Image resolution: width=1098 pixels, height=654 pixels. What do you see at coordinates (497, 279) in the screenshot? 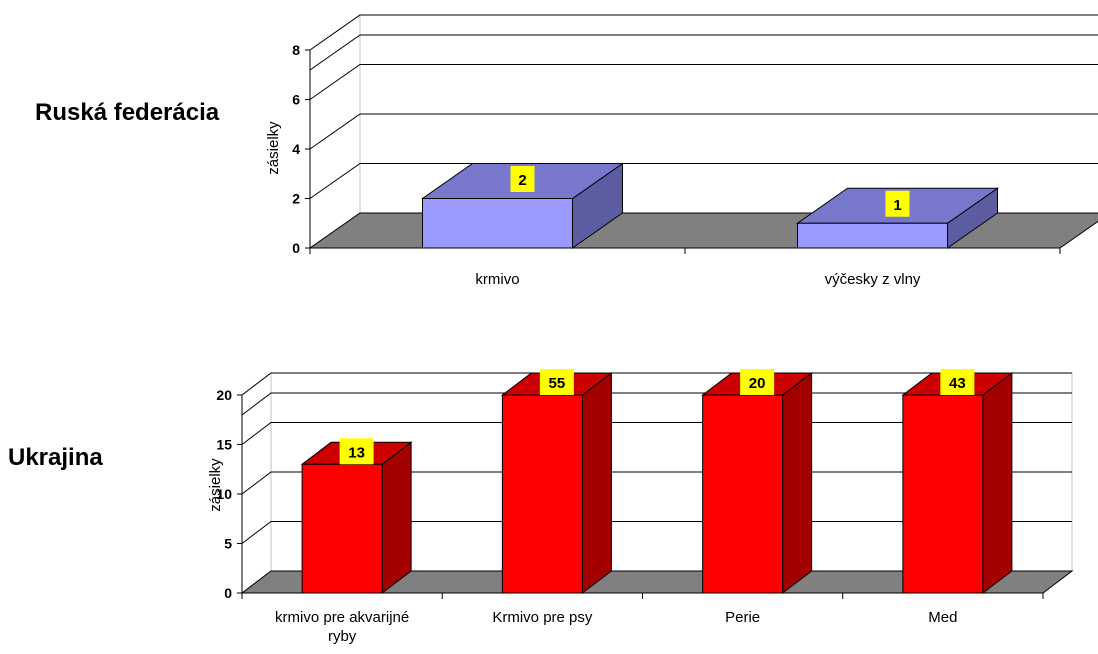
I see `x-tick-label: krmivo` at bounding box center [497, 279].